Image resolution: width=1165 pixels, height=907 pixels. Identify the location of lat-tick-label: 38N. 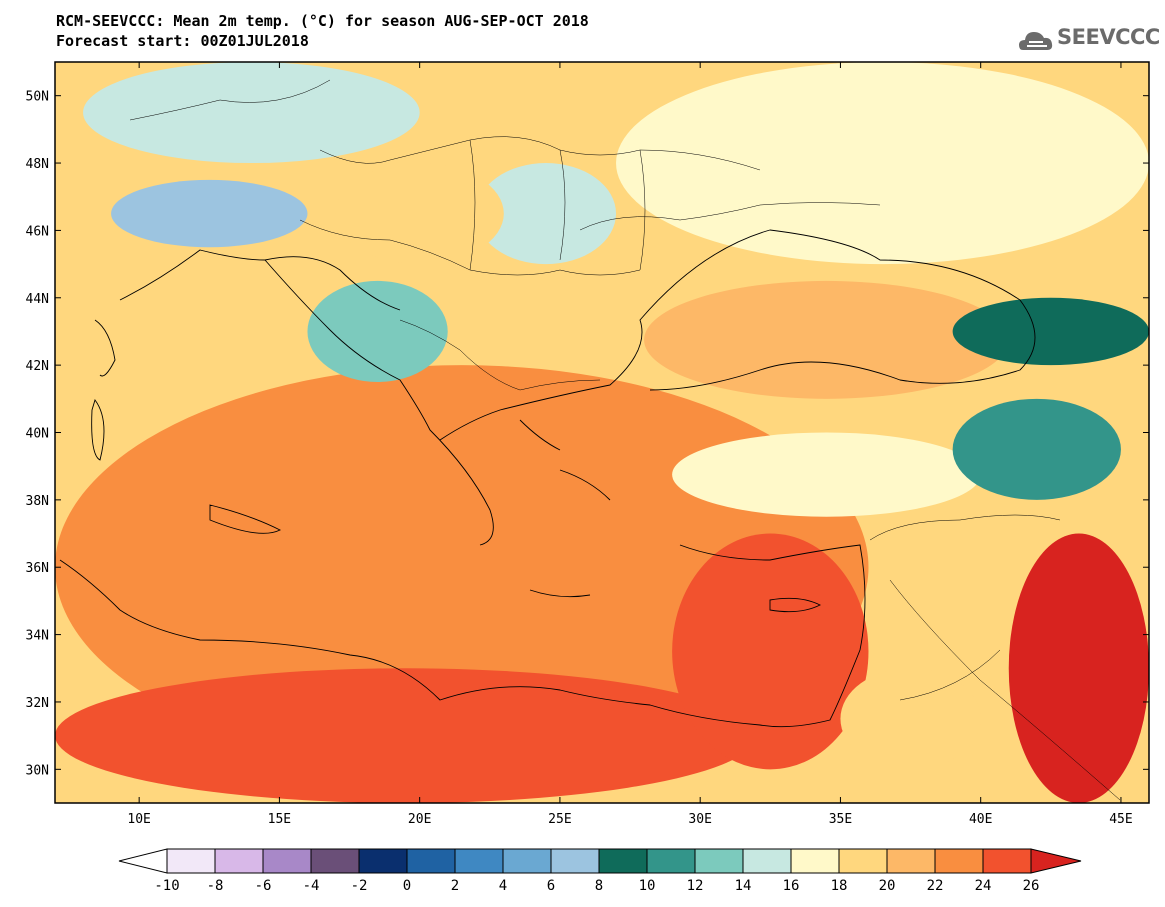
(37, 501).